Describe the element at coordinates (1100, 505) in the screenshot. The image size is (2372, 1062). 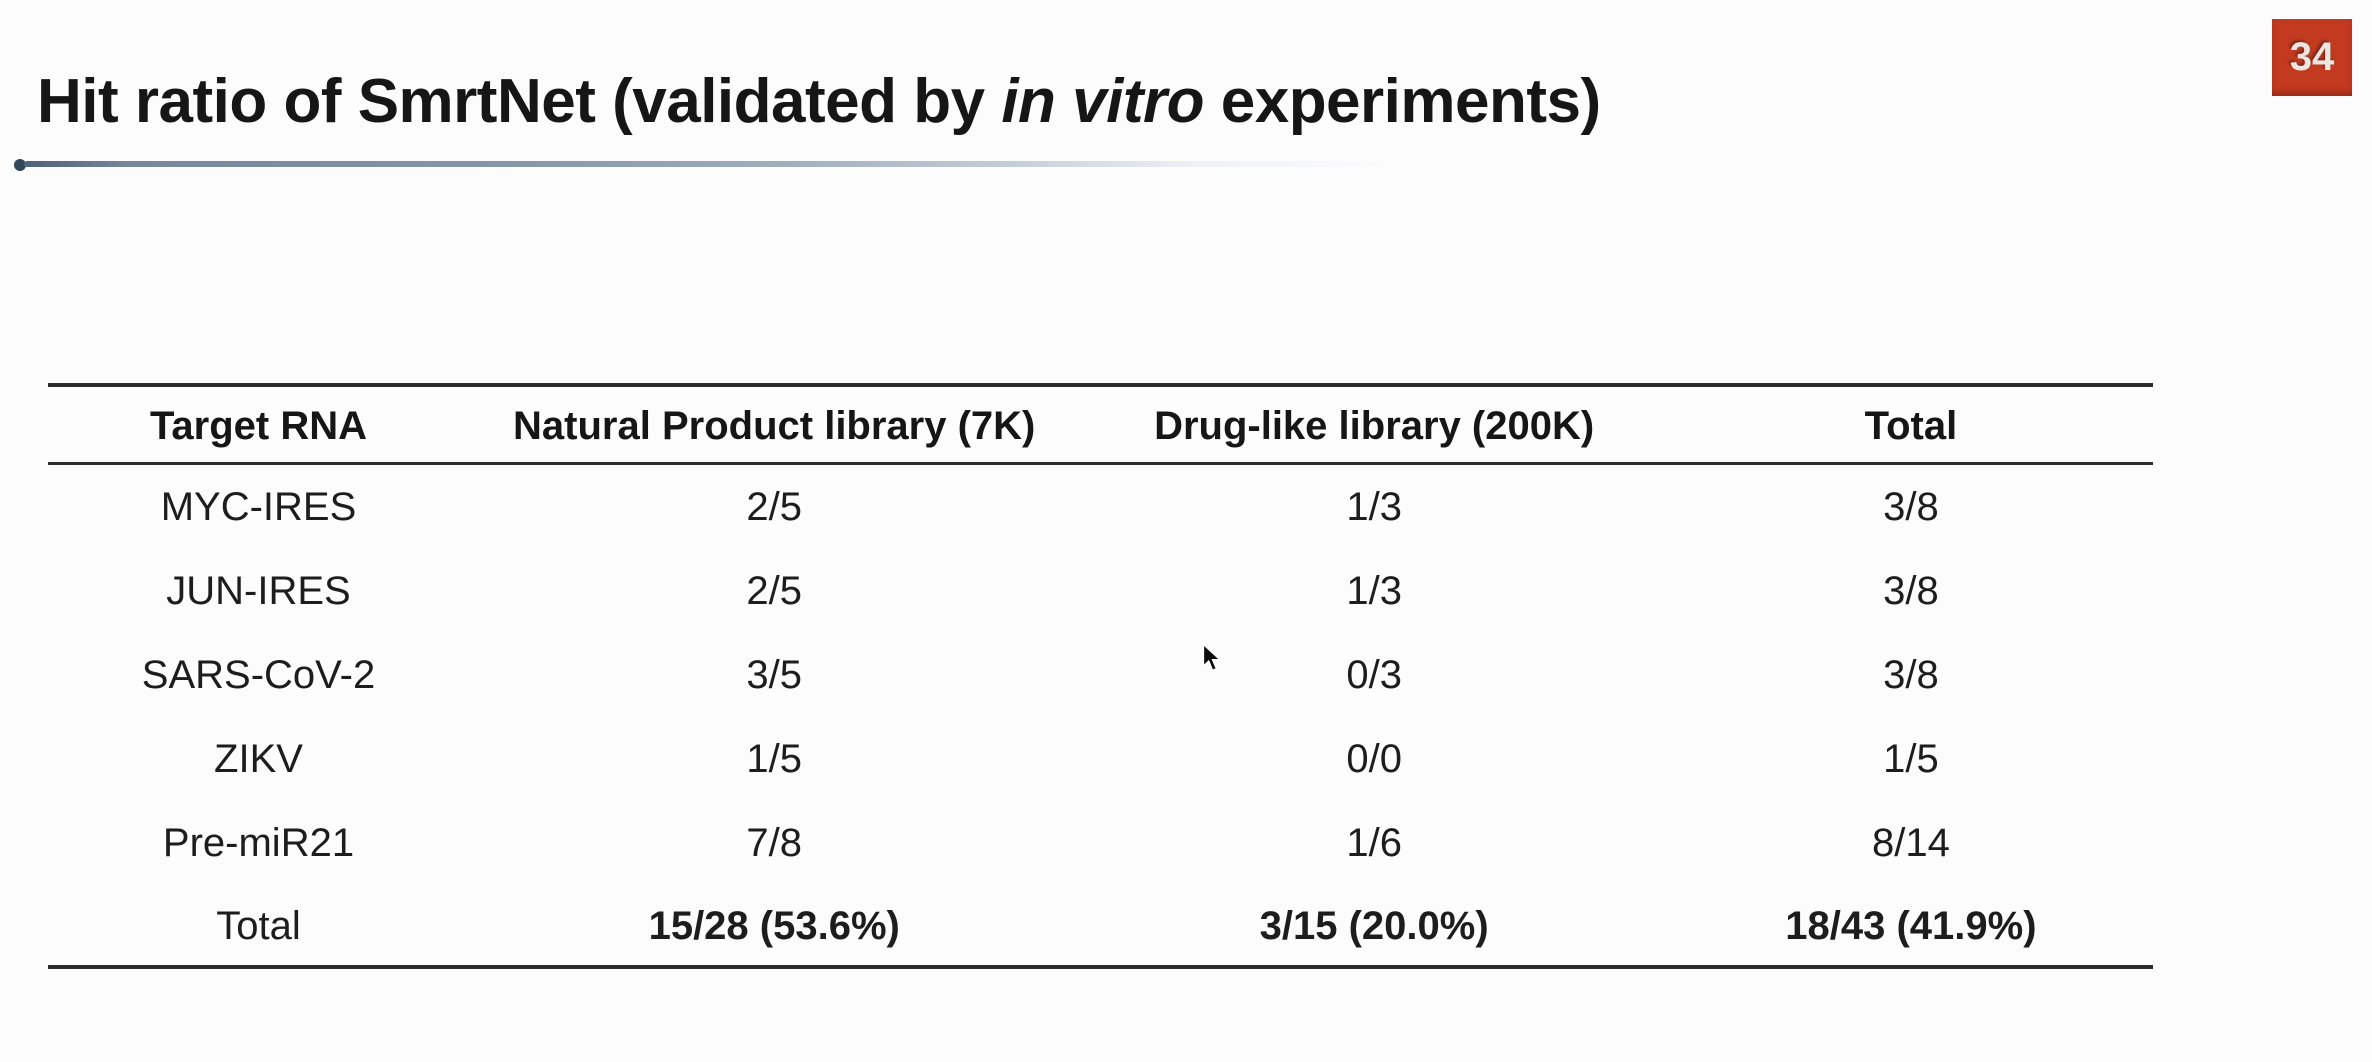
I see `table-row-myc-ires: MYC-IRES 2/5 1/3 3/8` at that location.